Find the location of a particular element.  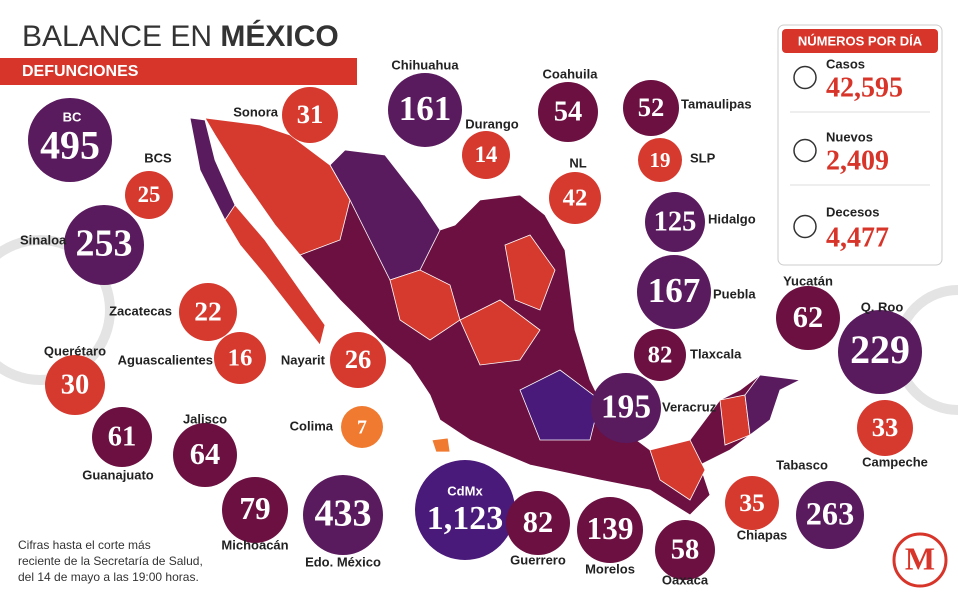

state-value: 33 is located at coordinates (885, 427).